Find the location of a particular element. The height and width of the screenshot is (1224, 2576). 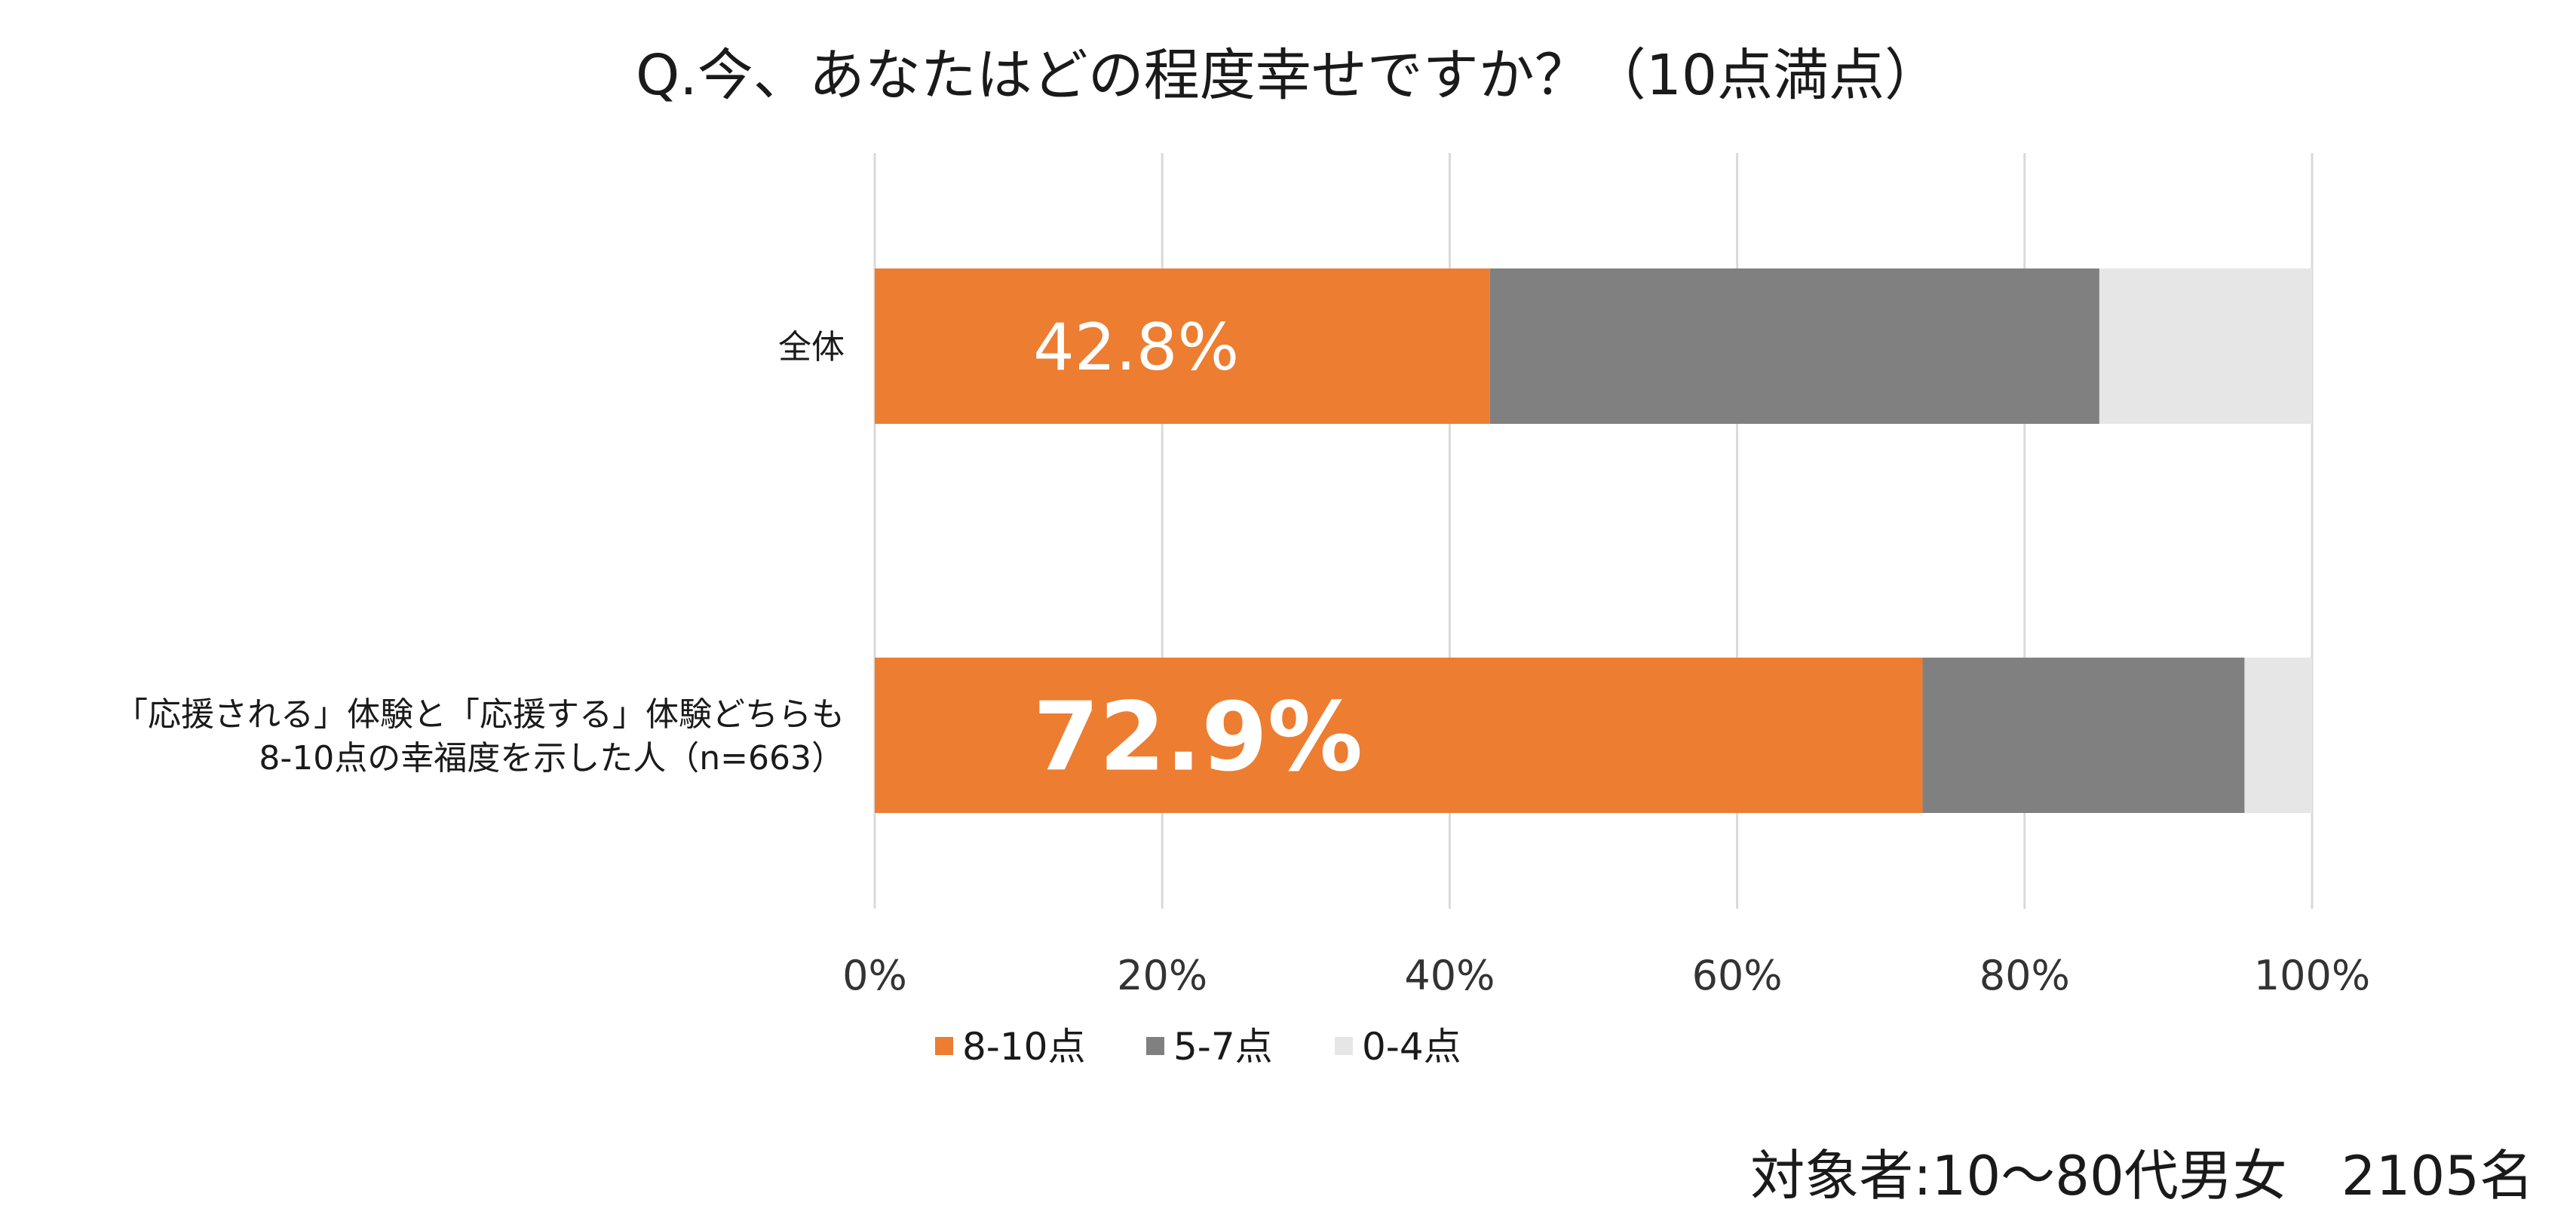

x-tick-label: 80% is located at coordinates (2025, 975).